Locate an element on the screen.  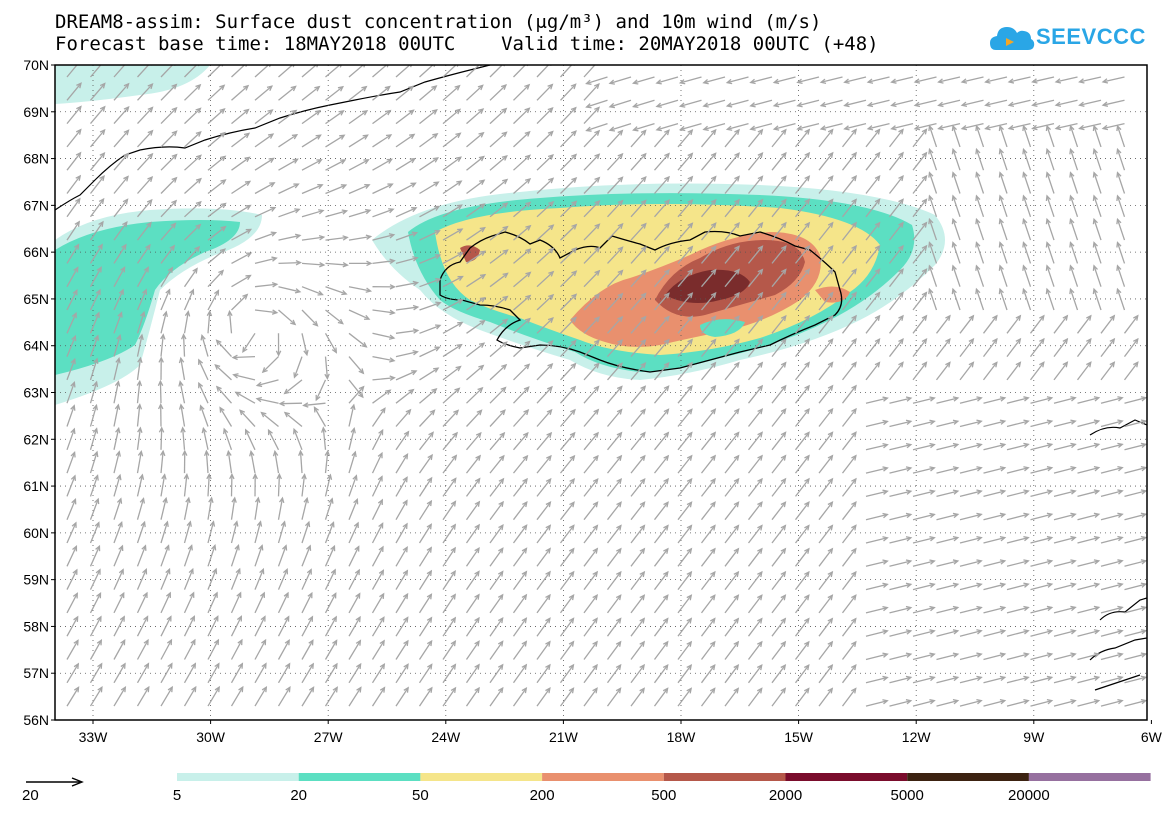
colorbar-label: 5 is located at coordinates (177, 795).